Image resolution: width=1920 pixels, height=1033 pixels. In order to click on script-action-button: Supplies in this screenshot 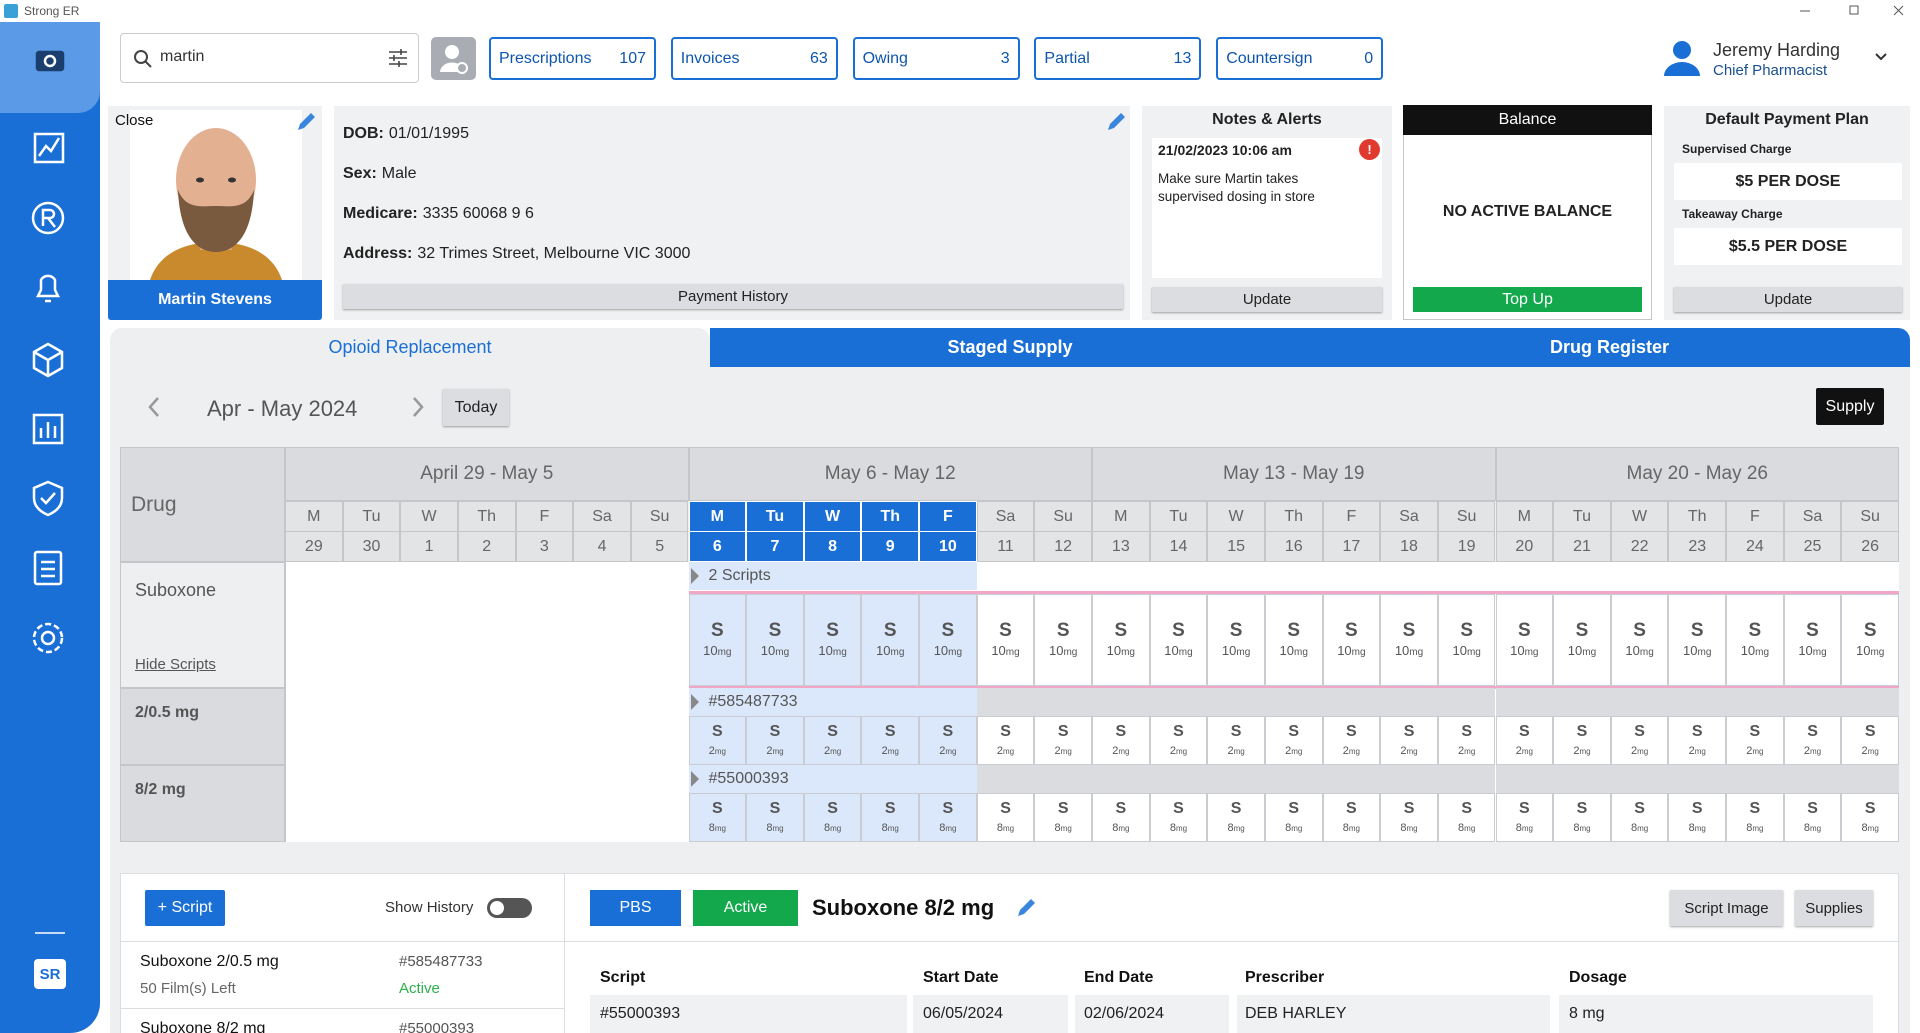, I will do `click(1834, 908)`.